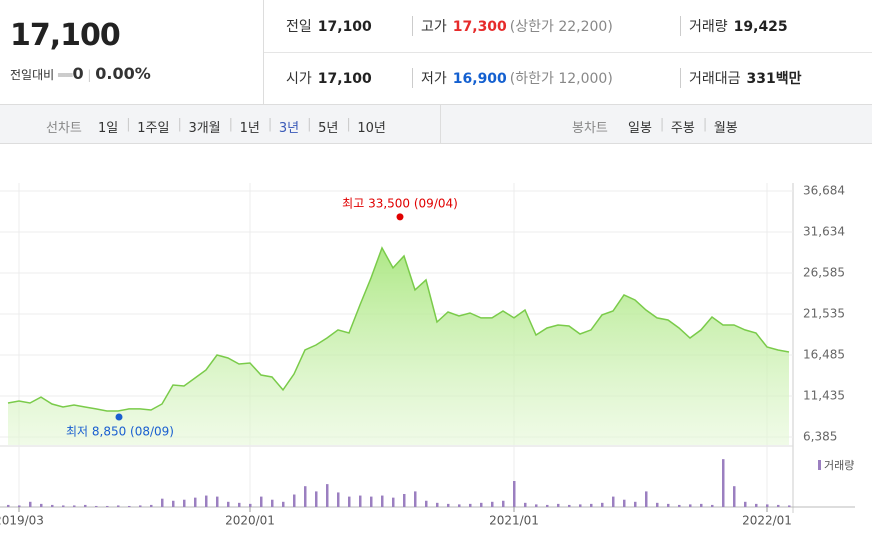  I want to click on summary-cell: 거래대금 331백만, so click(741, 78).